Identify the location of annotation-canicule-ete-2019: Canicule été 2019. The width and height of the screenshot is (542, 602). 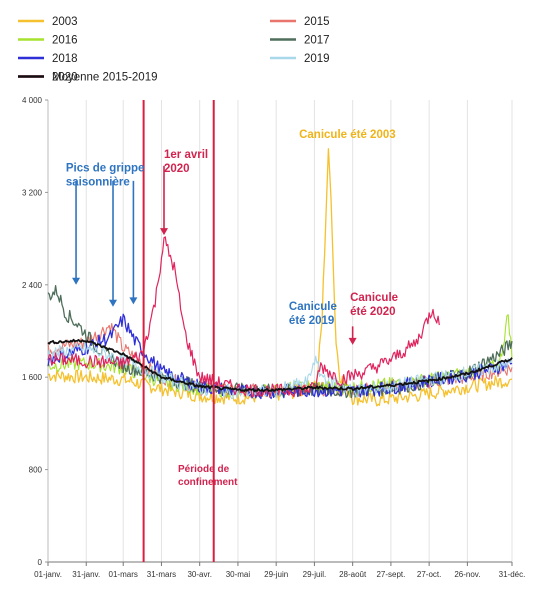
(313, 314).